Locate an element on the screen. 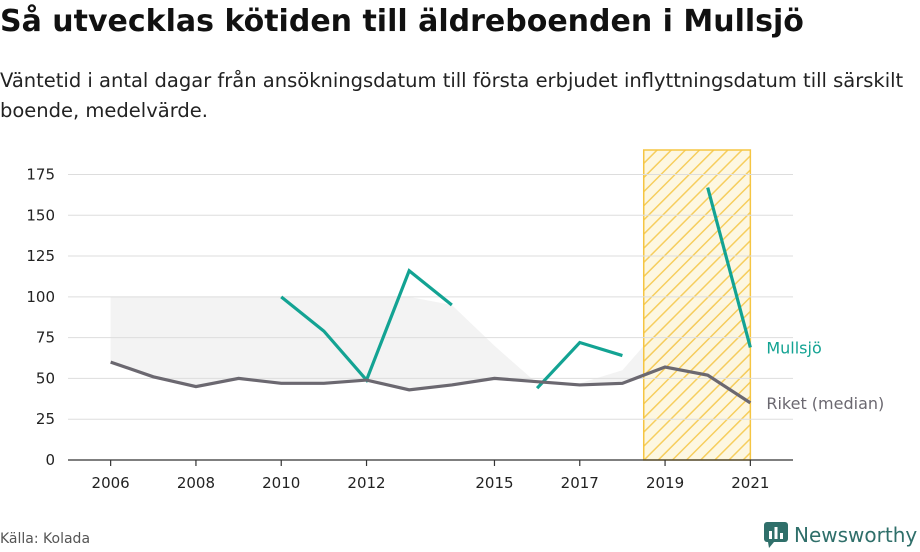 This screenshot has height=552, width=920. y-tick-label: 0 is located at coordinates (50, 460).